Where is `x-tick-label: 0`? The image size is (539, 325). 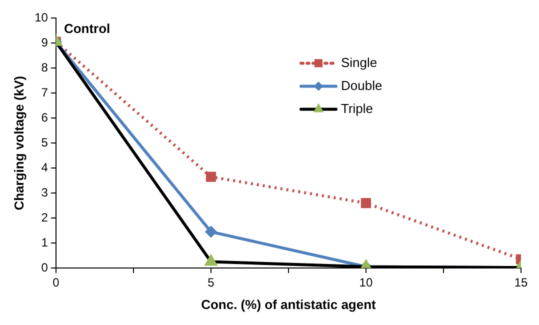 x-tick-label: 0 is located at coordinates (56, 283).